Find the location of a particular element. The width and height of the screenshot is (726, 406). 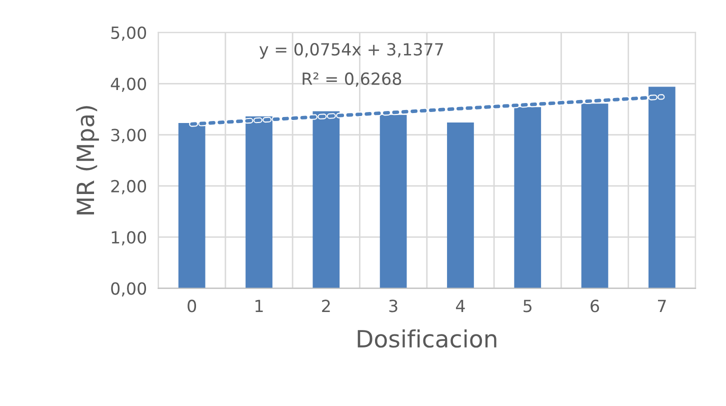

y-tick-label: 4,00 is located at coordinates (128, 85).